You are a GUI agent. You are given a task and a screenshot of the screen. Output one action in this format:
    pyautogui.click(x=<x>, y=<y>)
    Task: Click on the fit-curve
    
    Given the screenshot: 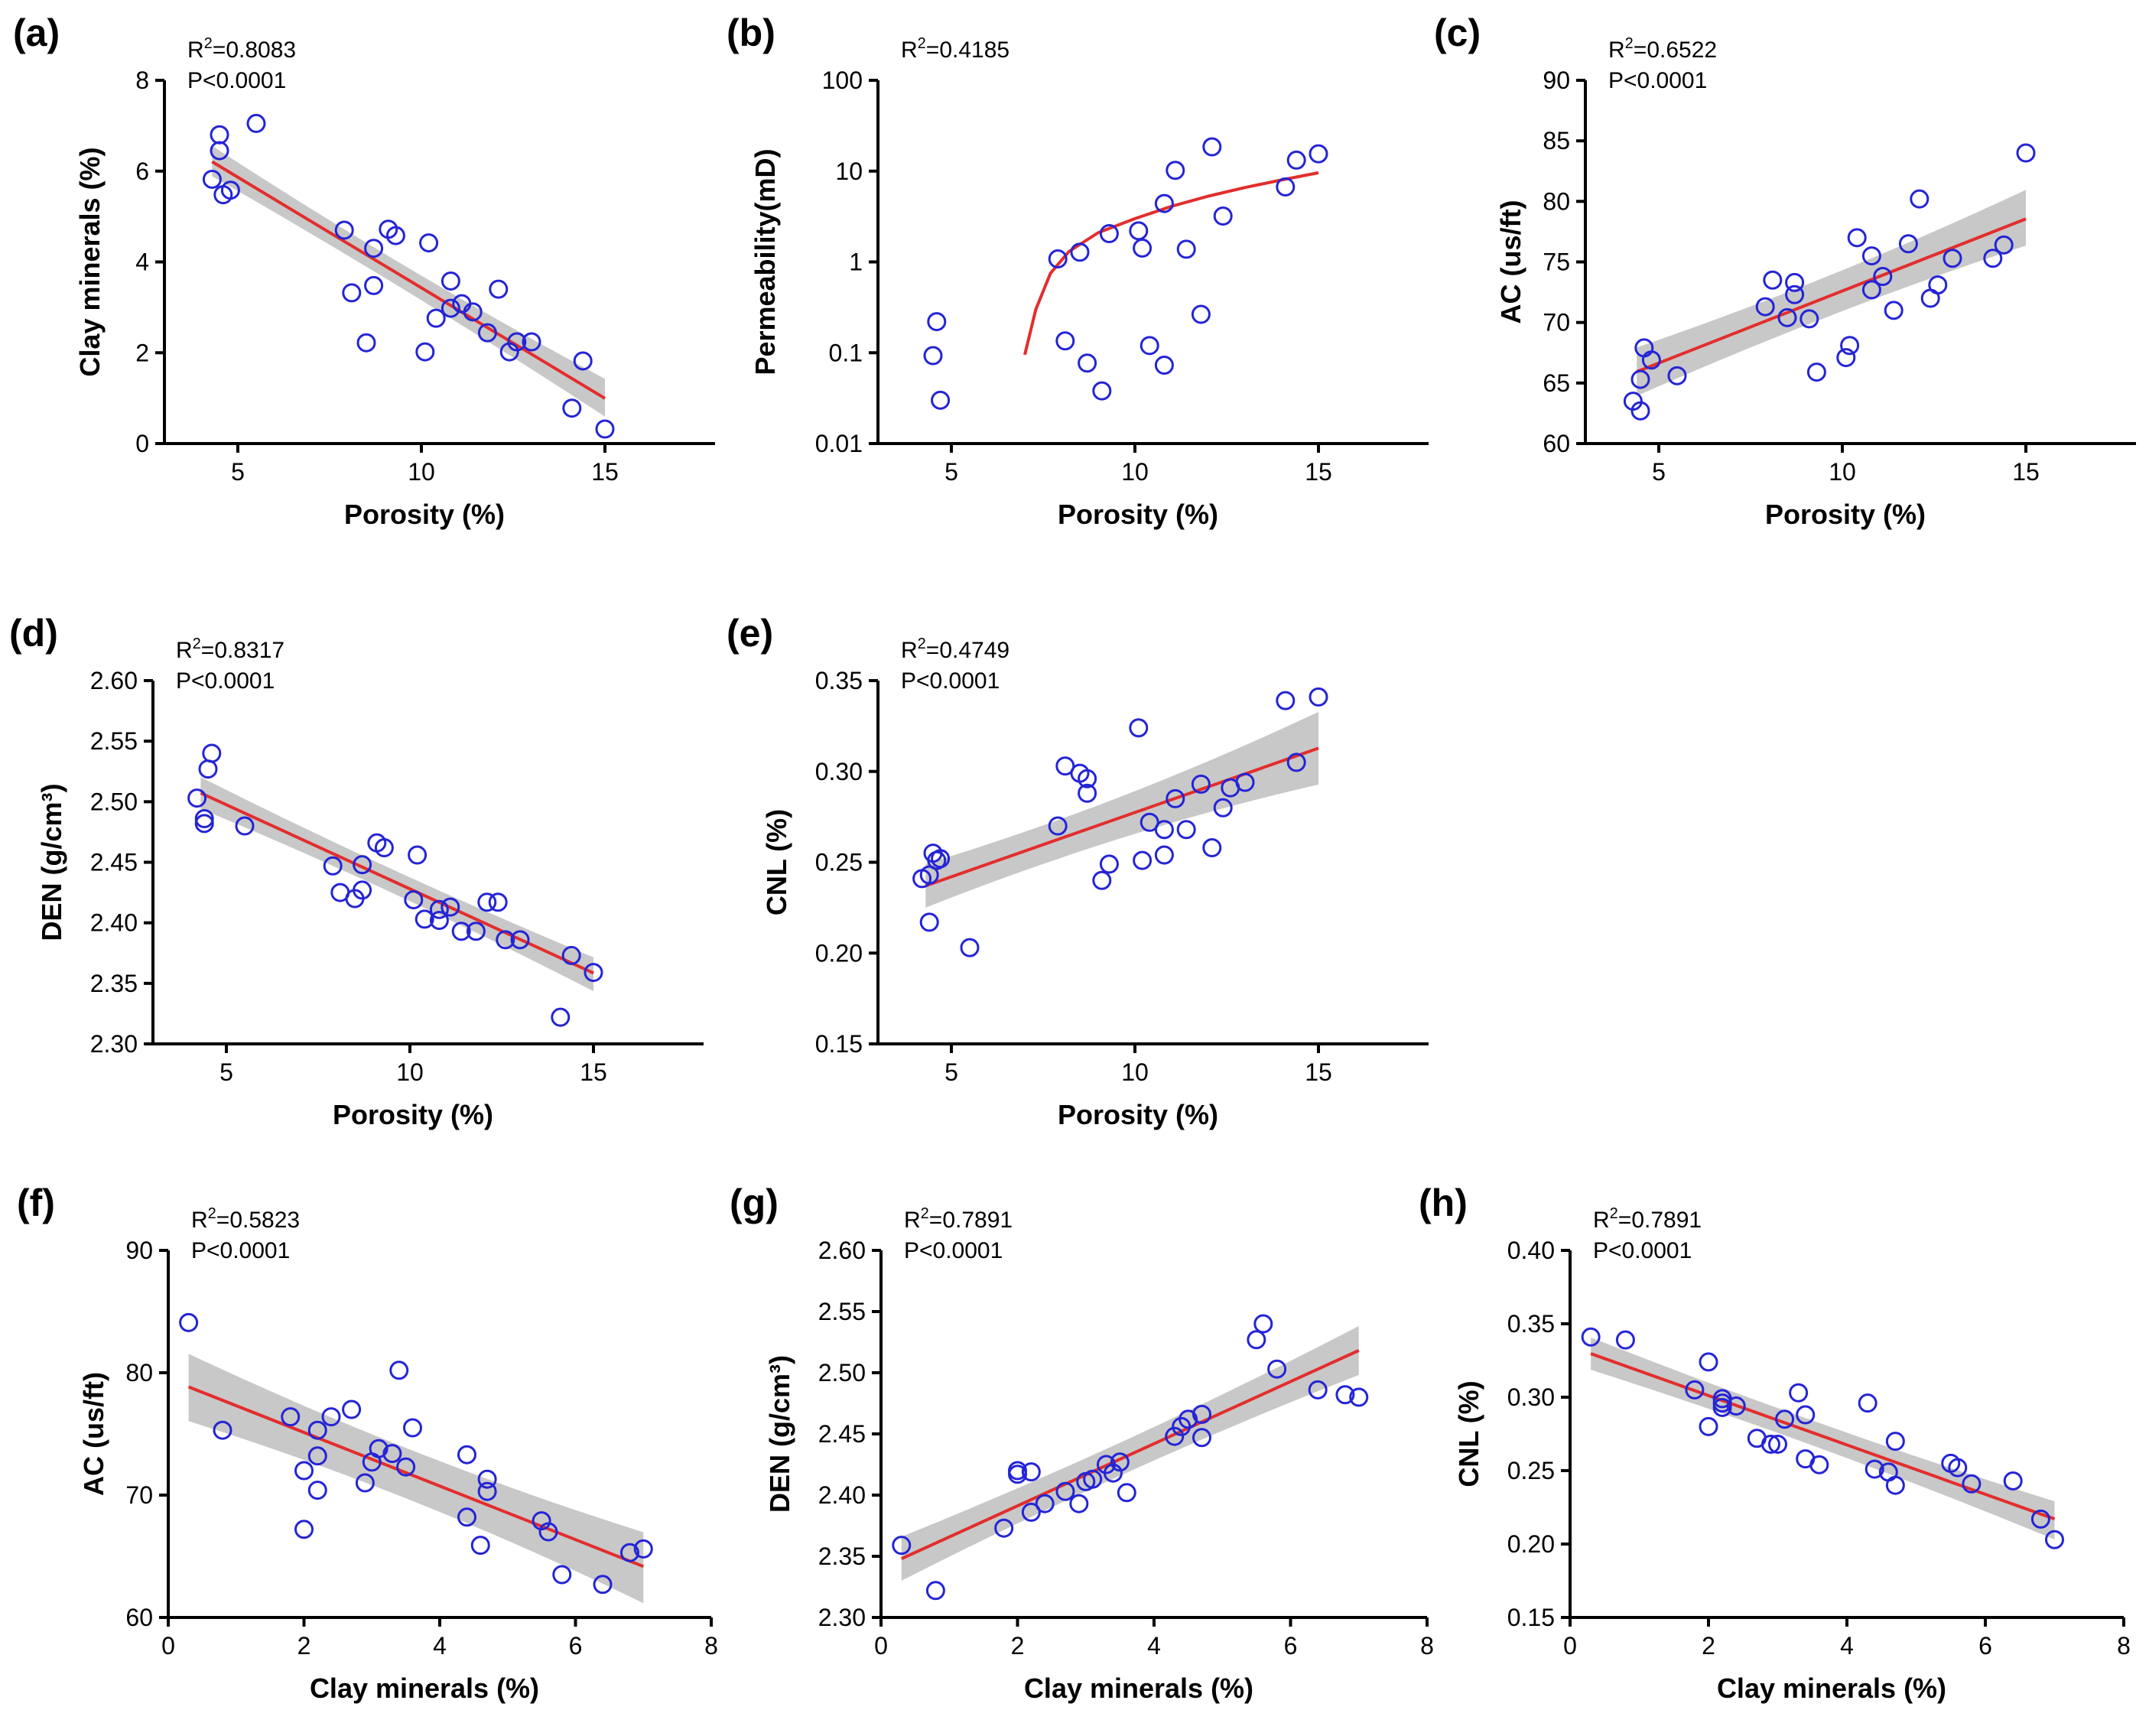 What is the action you would take?
    pyautogui.click(x=1171, y=263)
    